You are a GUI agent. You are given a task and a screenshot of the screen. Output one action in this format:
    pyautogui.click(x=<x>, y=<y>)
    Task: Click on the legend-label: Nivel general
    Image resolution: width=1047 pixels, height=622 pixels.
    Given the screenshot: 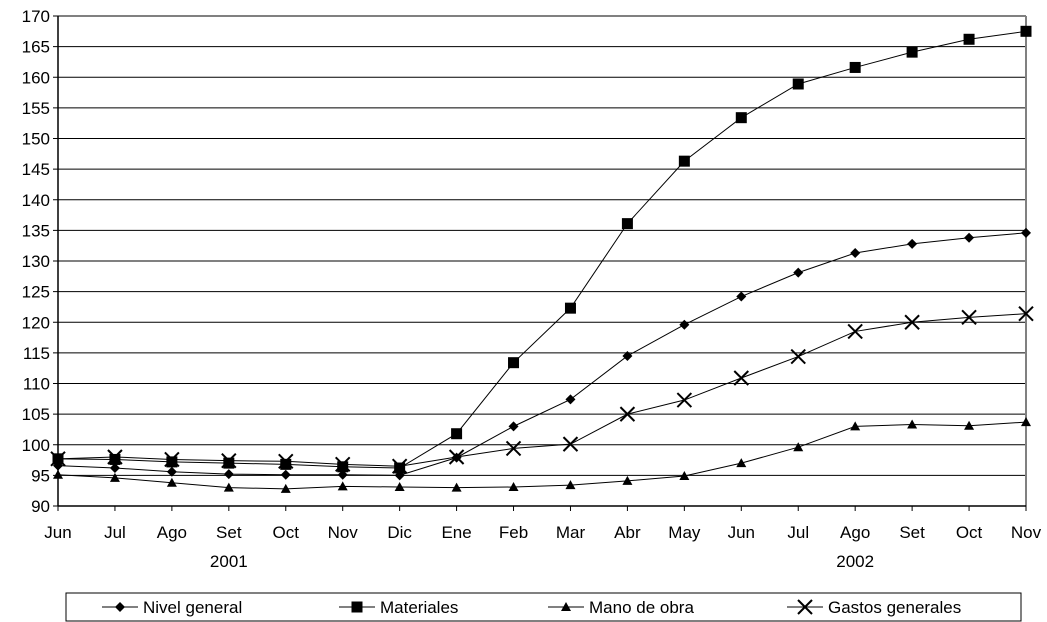 What is the action you would take?
    pyautogui.click(x=192, y=607)
    